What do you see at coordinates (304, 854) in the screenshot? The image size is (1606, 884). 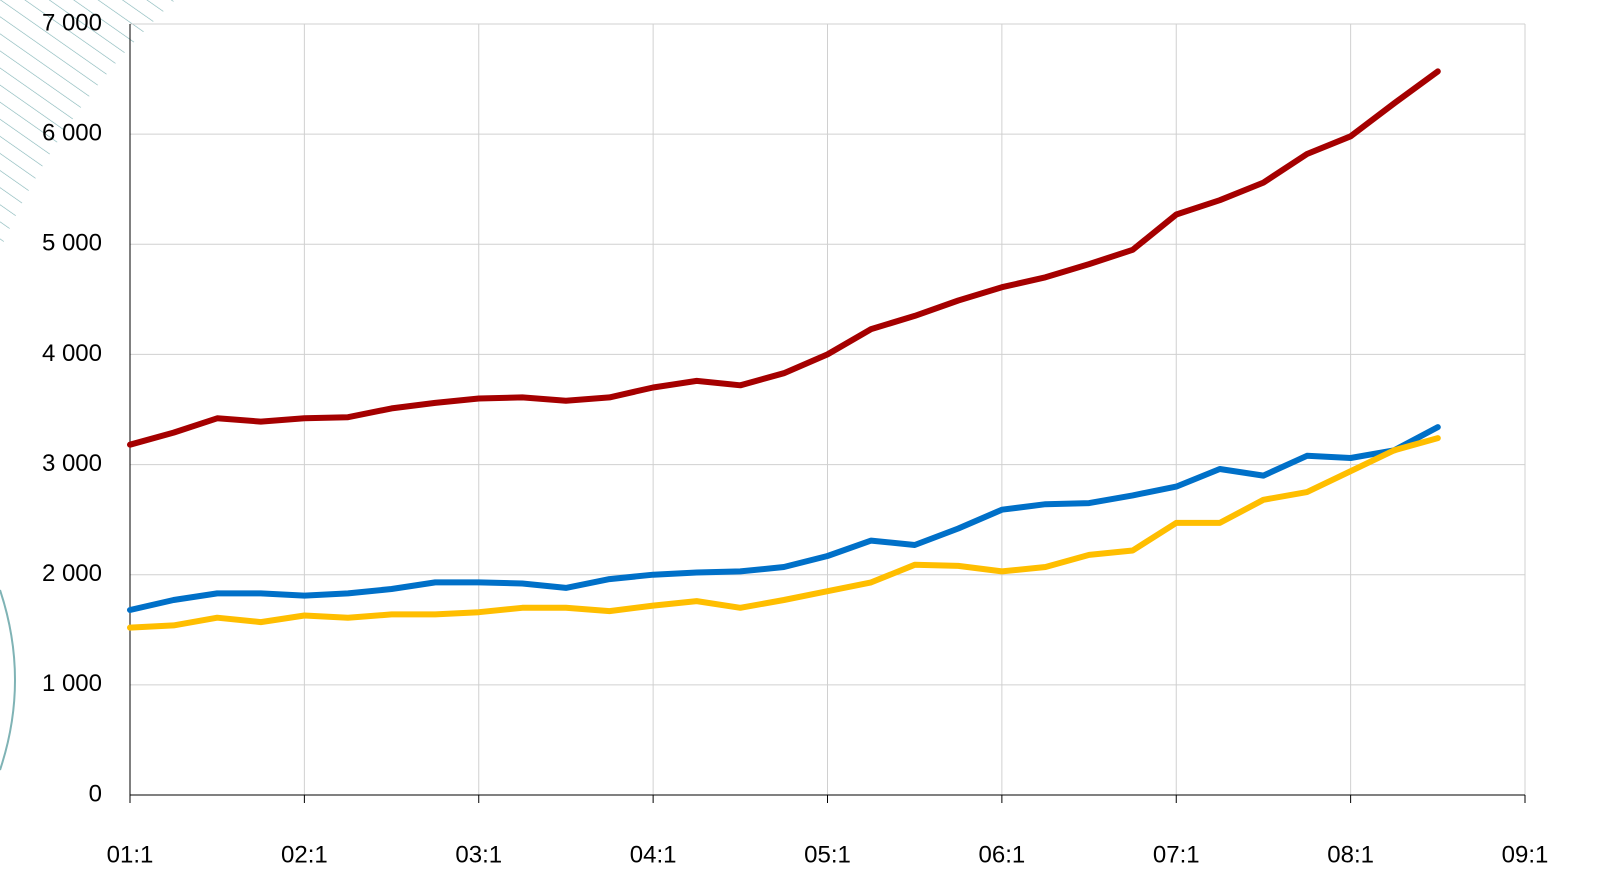 I see `x-tick-label: 02:1` at bounding box center [304, 854].